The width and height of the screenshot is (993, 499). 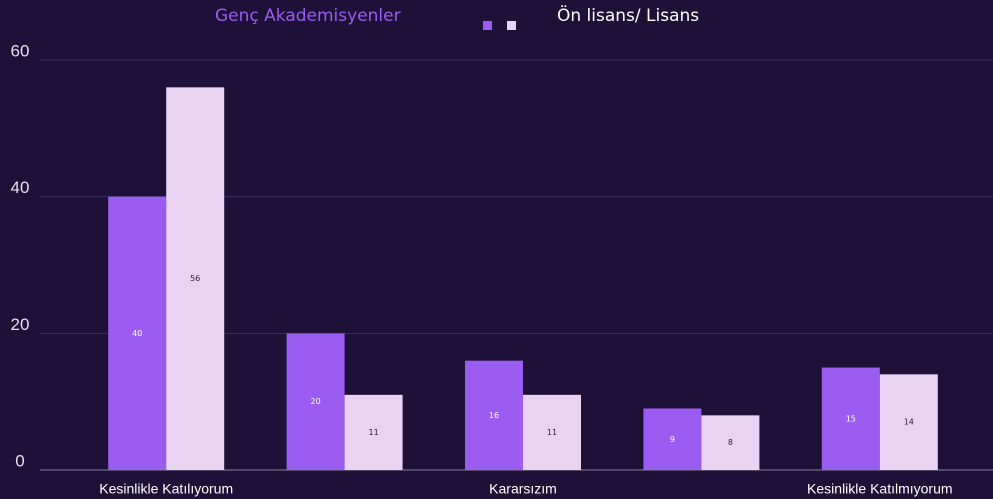 I want to click on data-label: 16, so click(x=494, y=415).